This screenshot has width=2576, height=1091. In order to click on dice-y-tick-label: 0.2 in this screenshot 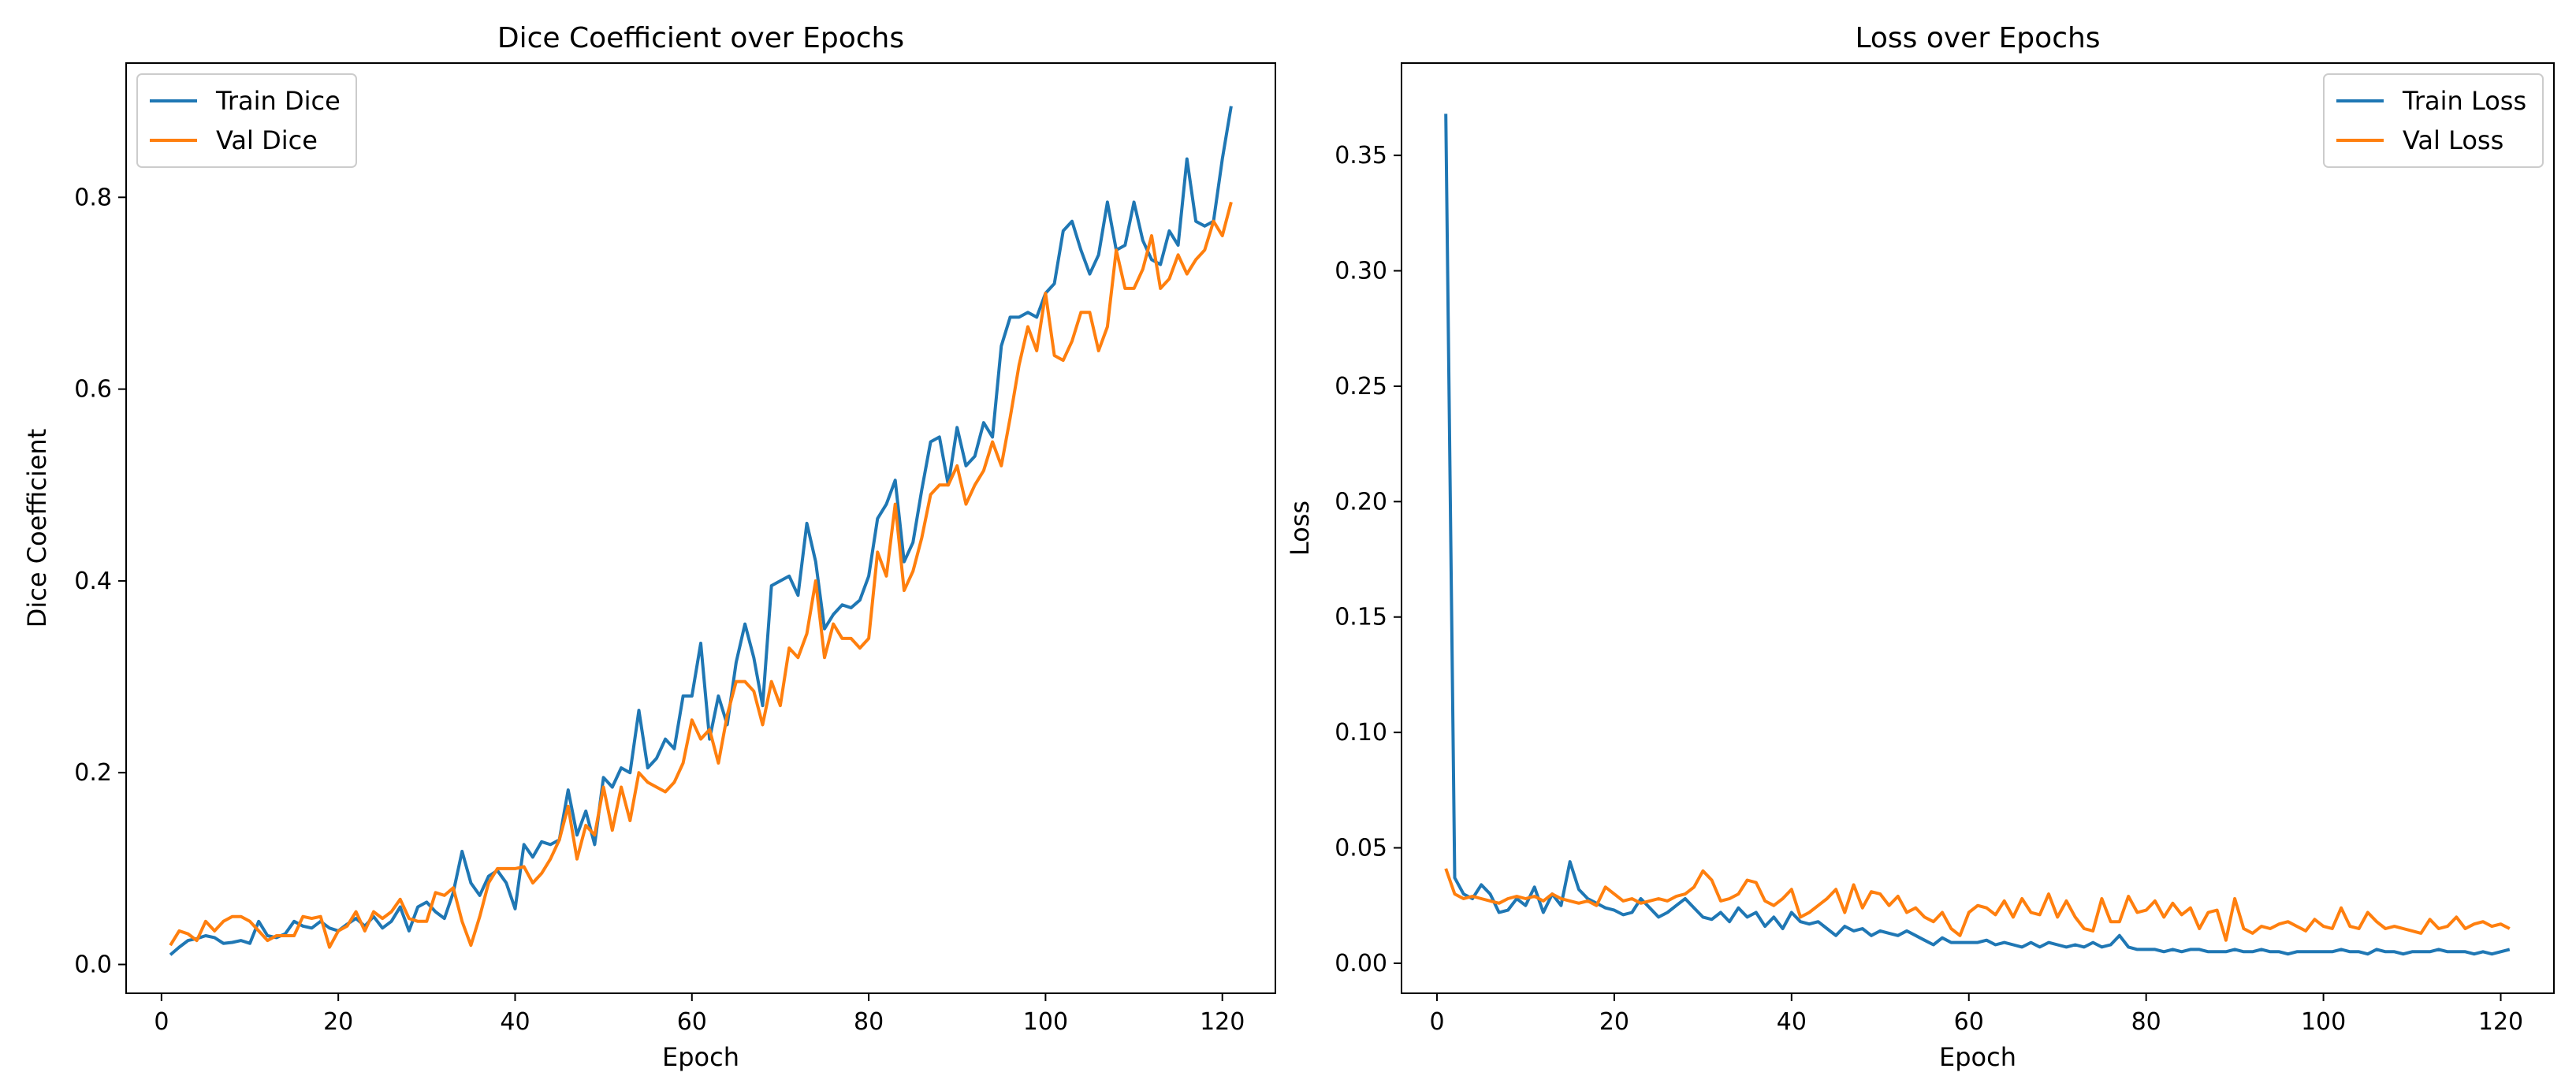, I will do `click(93, 773)`.